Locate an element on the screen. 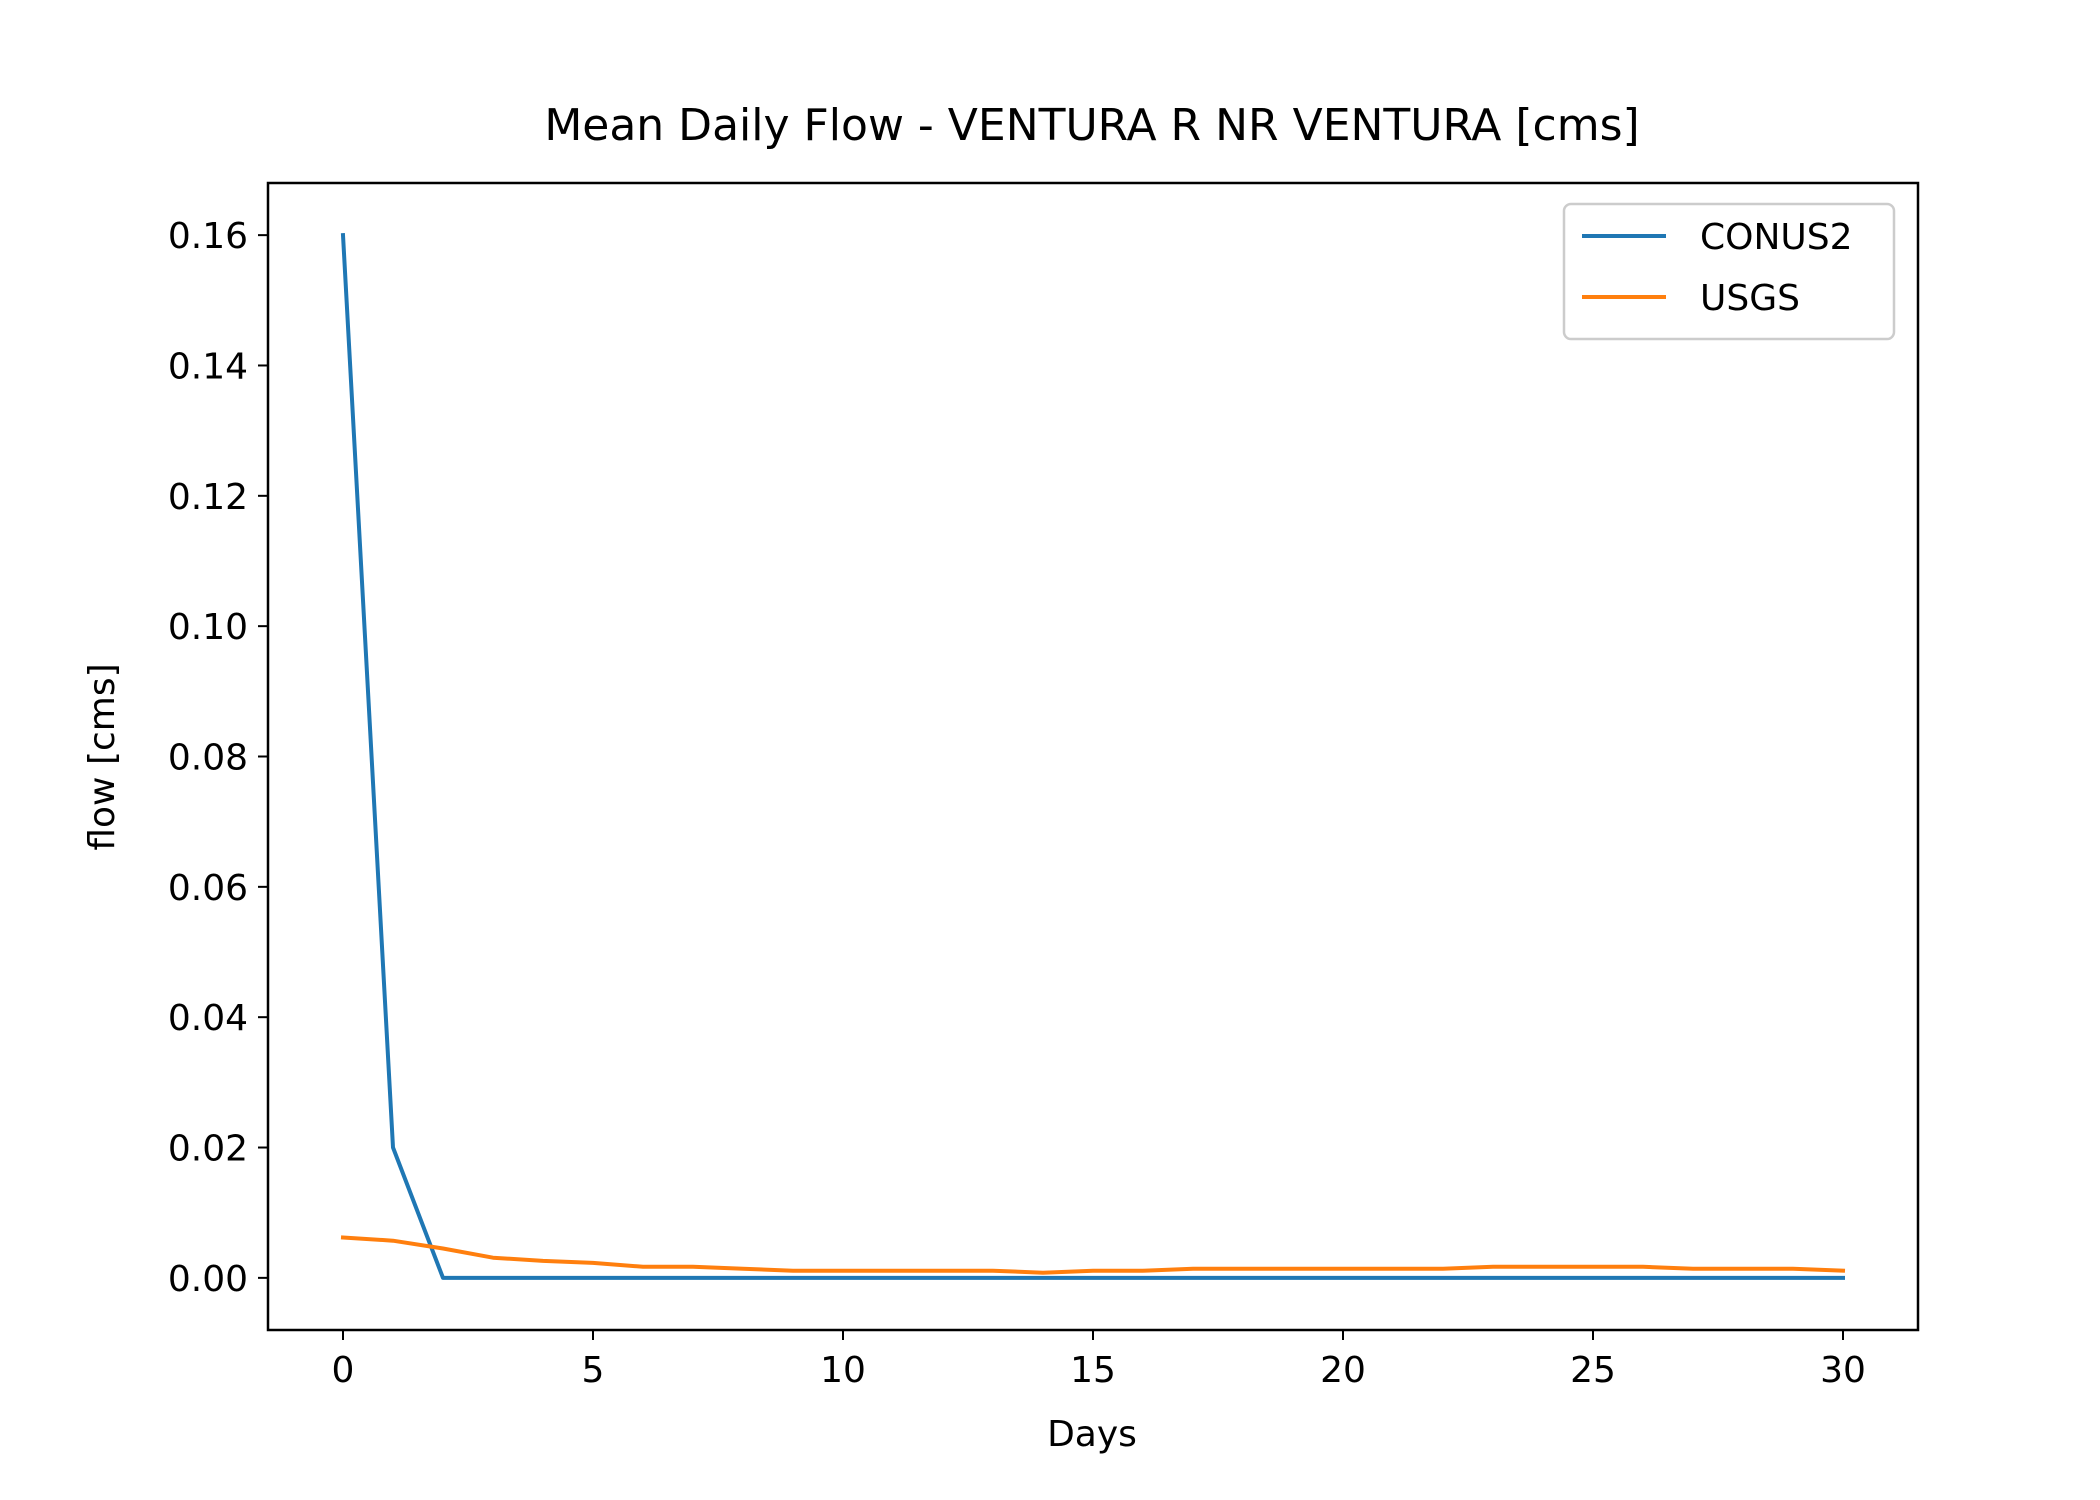  x-axis: 0 5 10 15 20 25 30 is located at coordinates (1099, 1360).